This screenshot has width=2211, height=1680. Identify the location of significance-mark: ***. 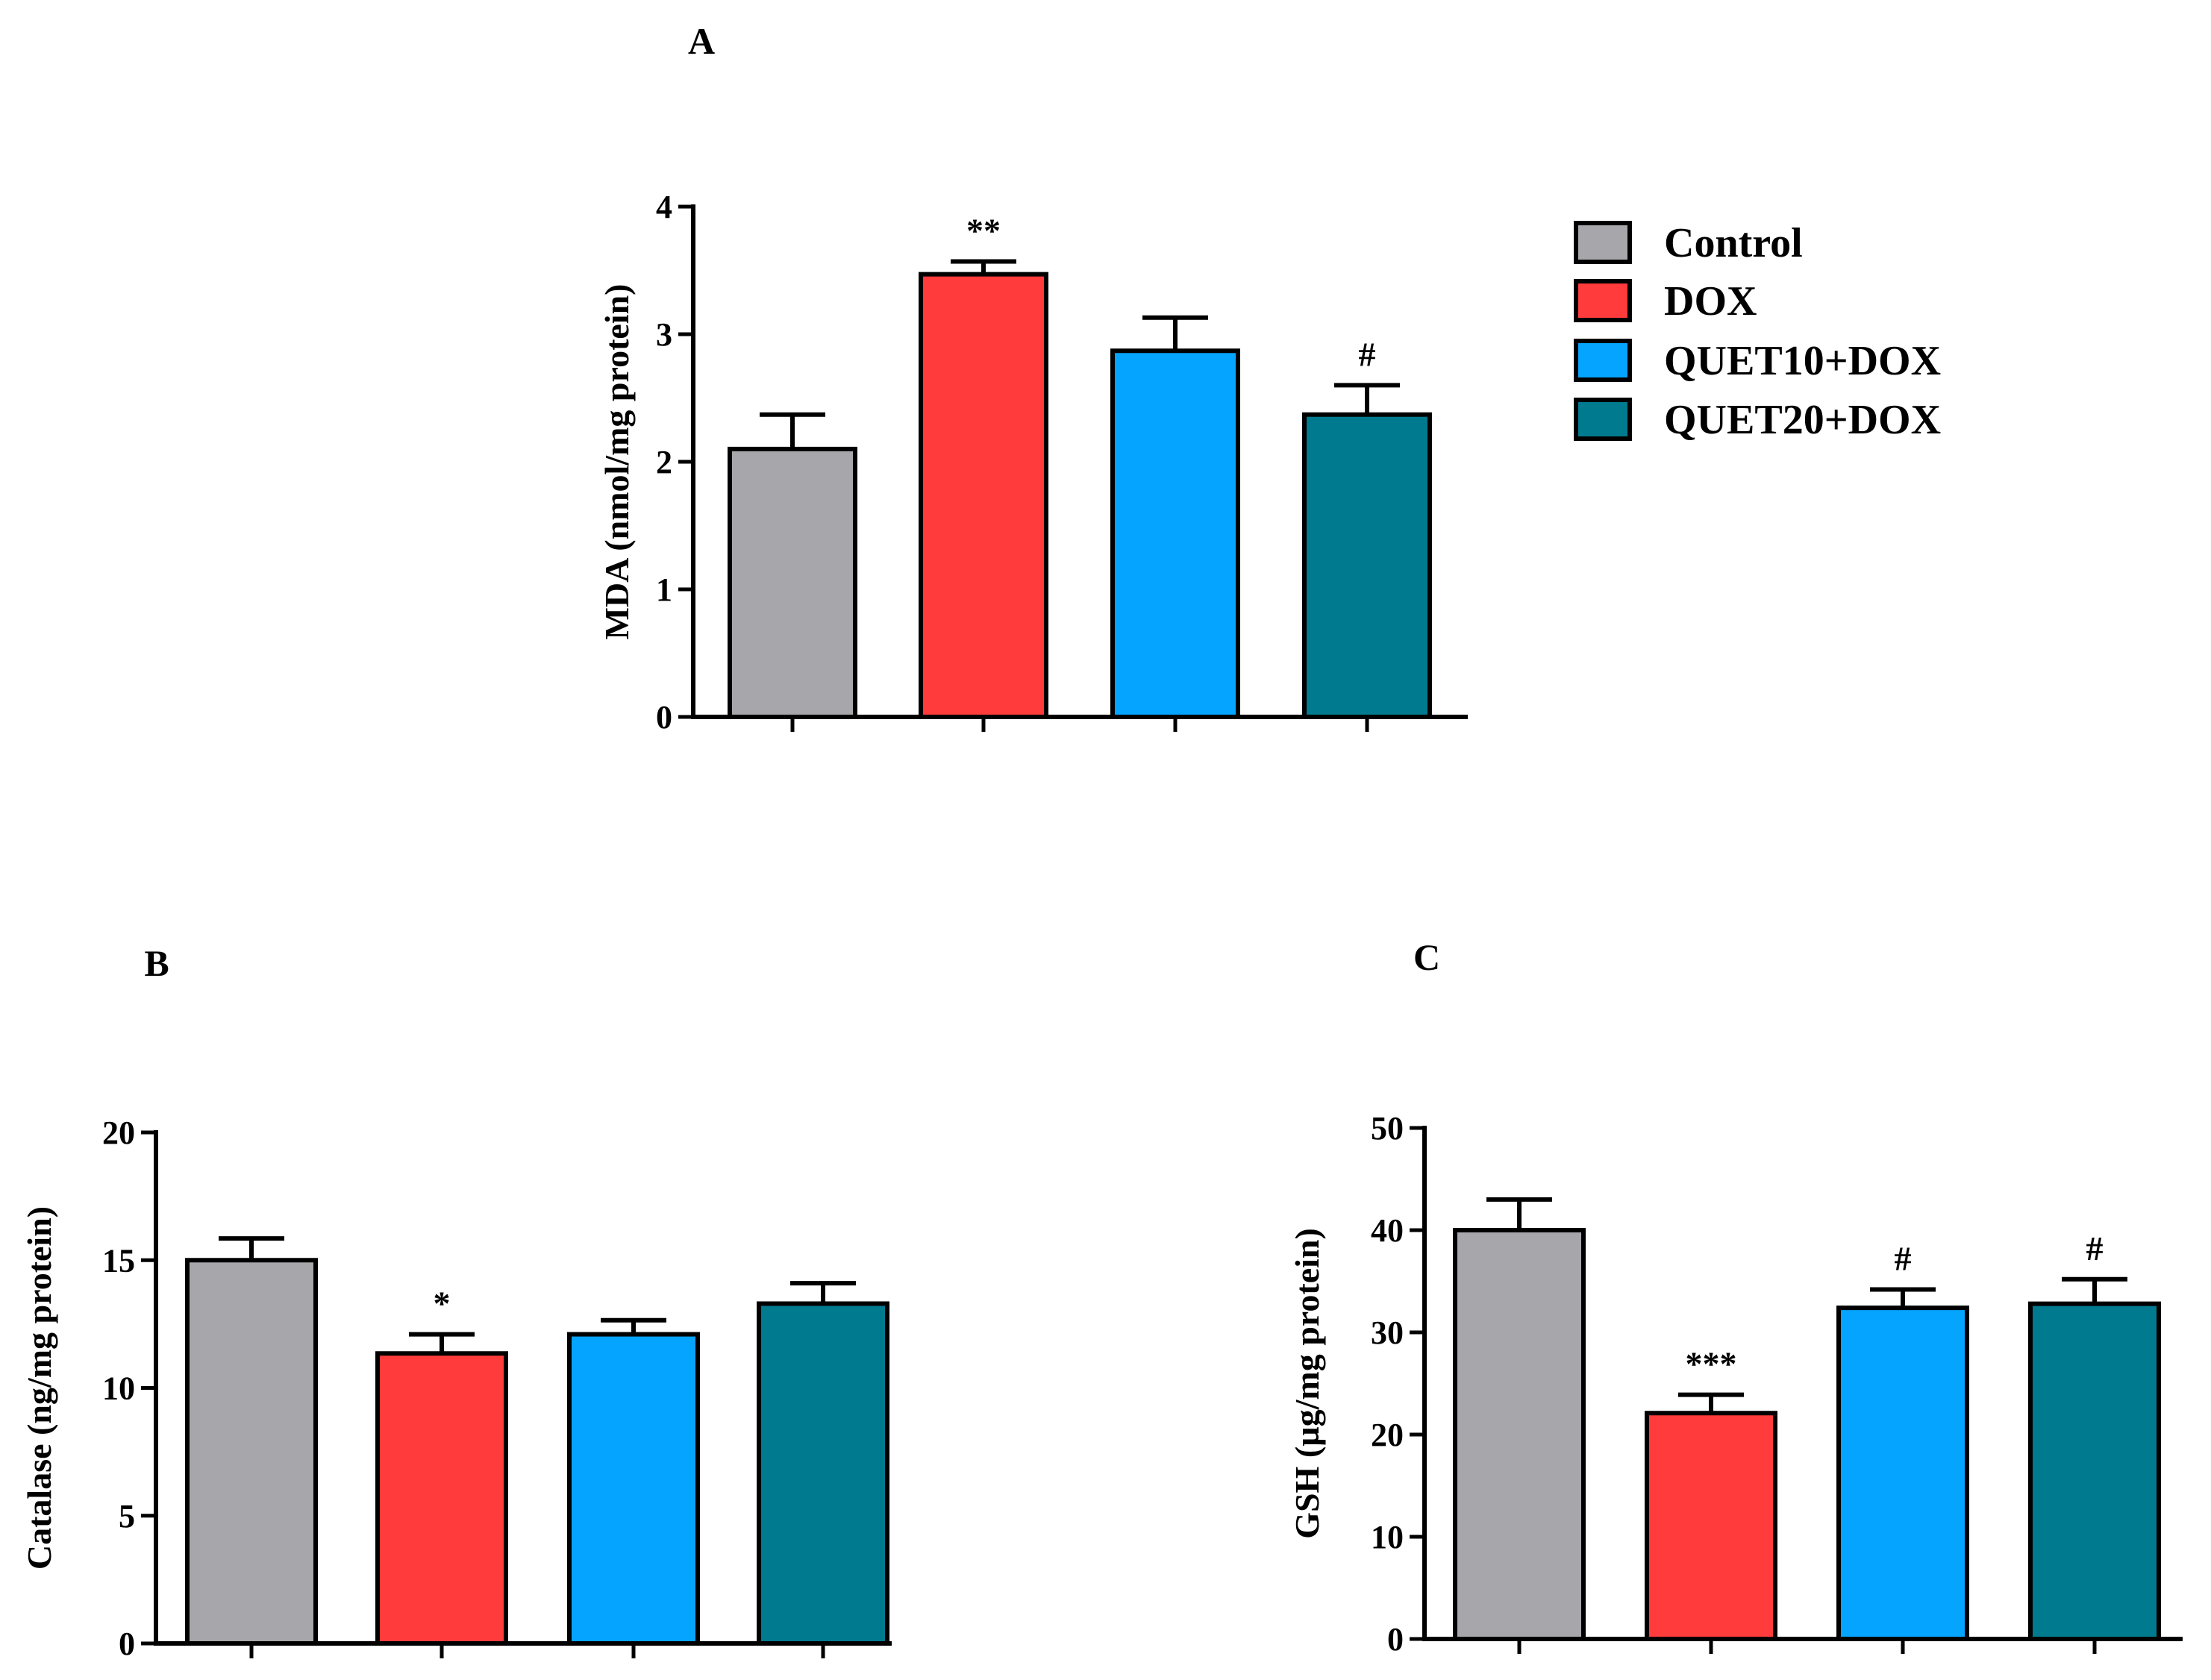
(1712, 1364).